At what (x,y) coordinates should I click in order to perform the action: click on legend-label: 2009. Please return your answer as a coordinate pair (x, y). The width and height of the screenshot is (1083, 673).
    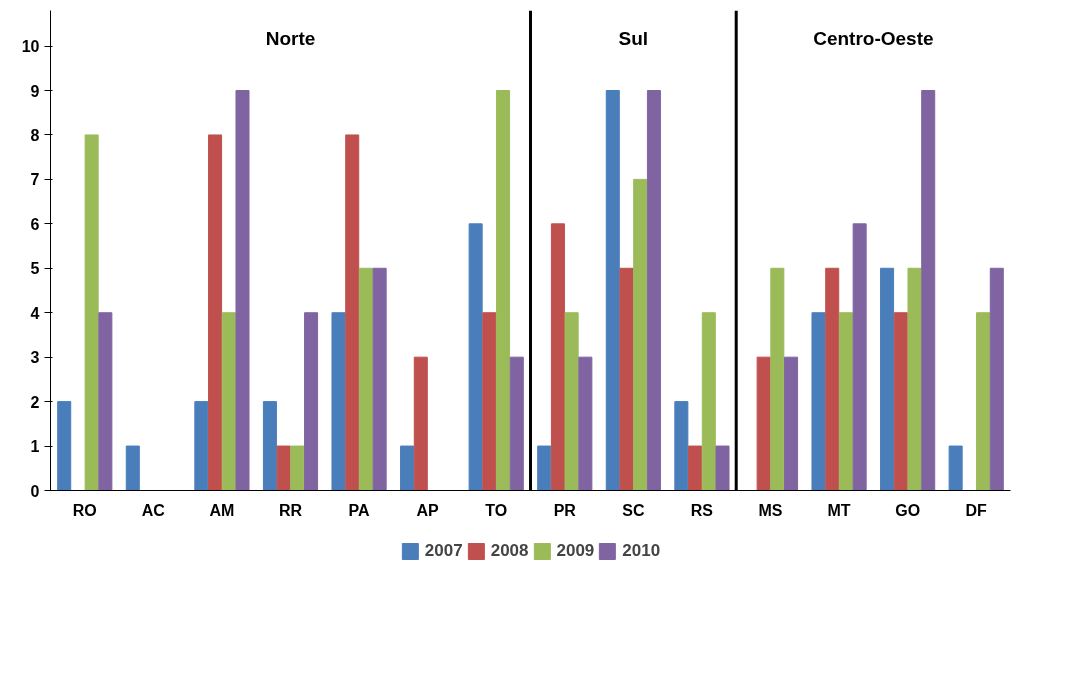
    Looking at the image, I should click on (575, 551).